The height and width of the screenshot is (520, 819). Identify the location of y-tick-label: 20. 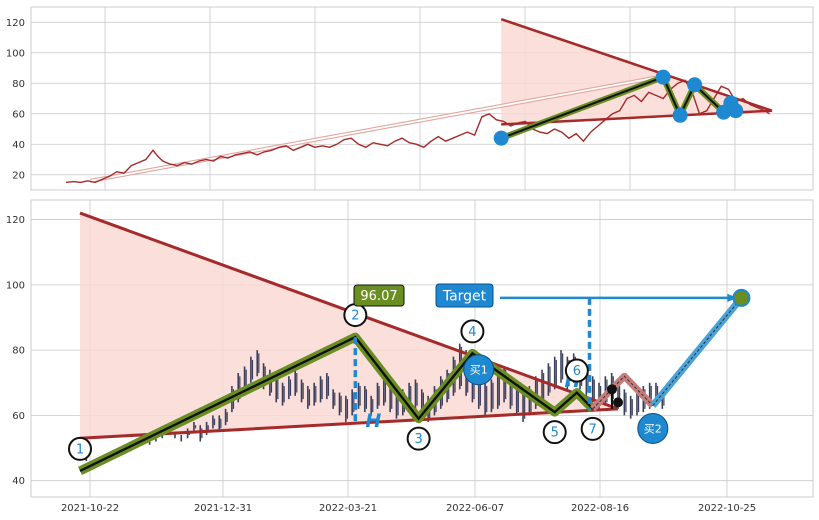
(18, 175).